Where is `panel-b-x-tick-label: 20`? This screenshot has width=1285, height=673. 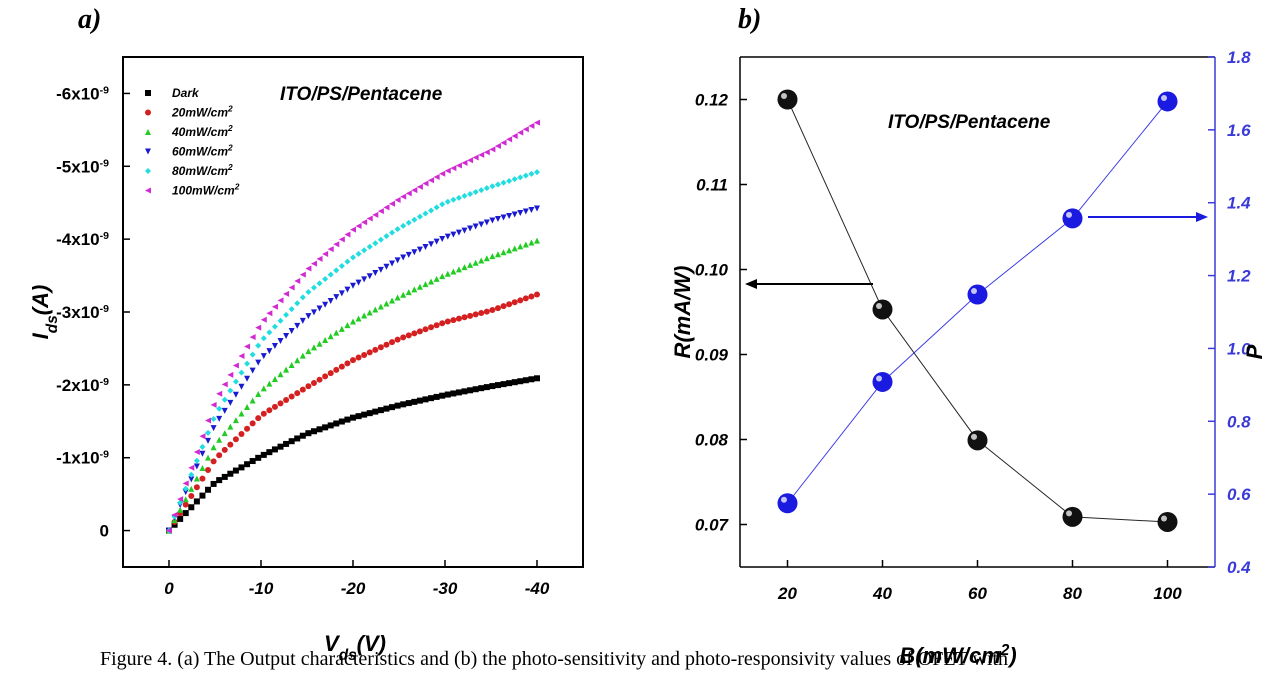 panel-b-x-tick-label: 20 is located at coordinates (787, 593).